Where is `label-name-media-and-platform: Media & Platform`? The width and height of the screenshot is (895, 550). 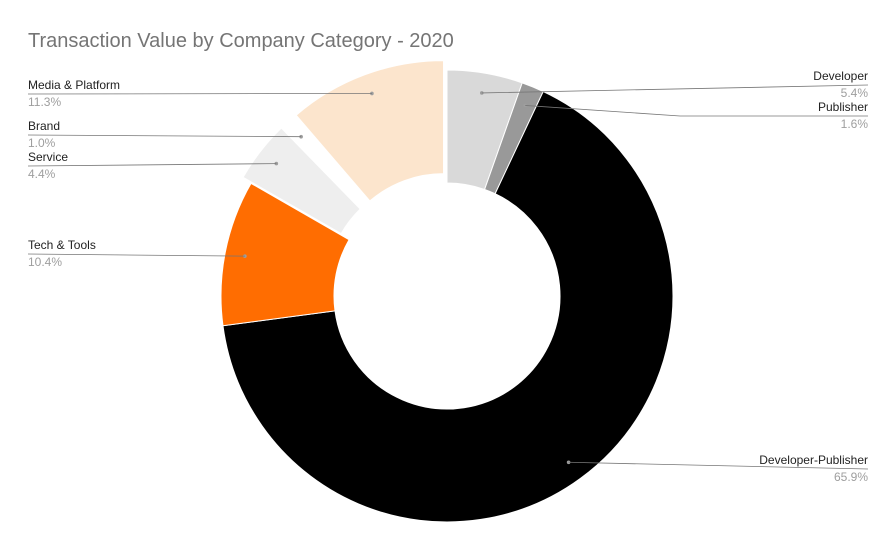 label-name-media-and-platform: Media & Platform is located at coordinates (74, 85).